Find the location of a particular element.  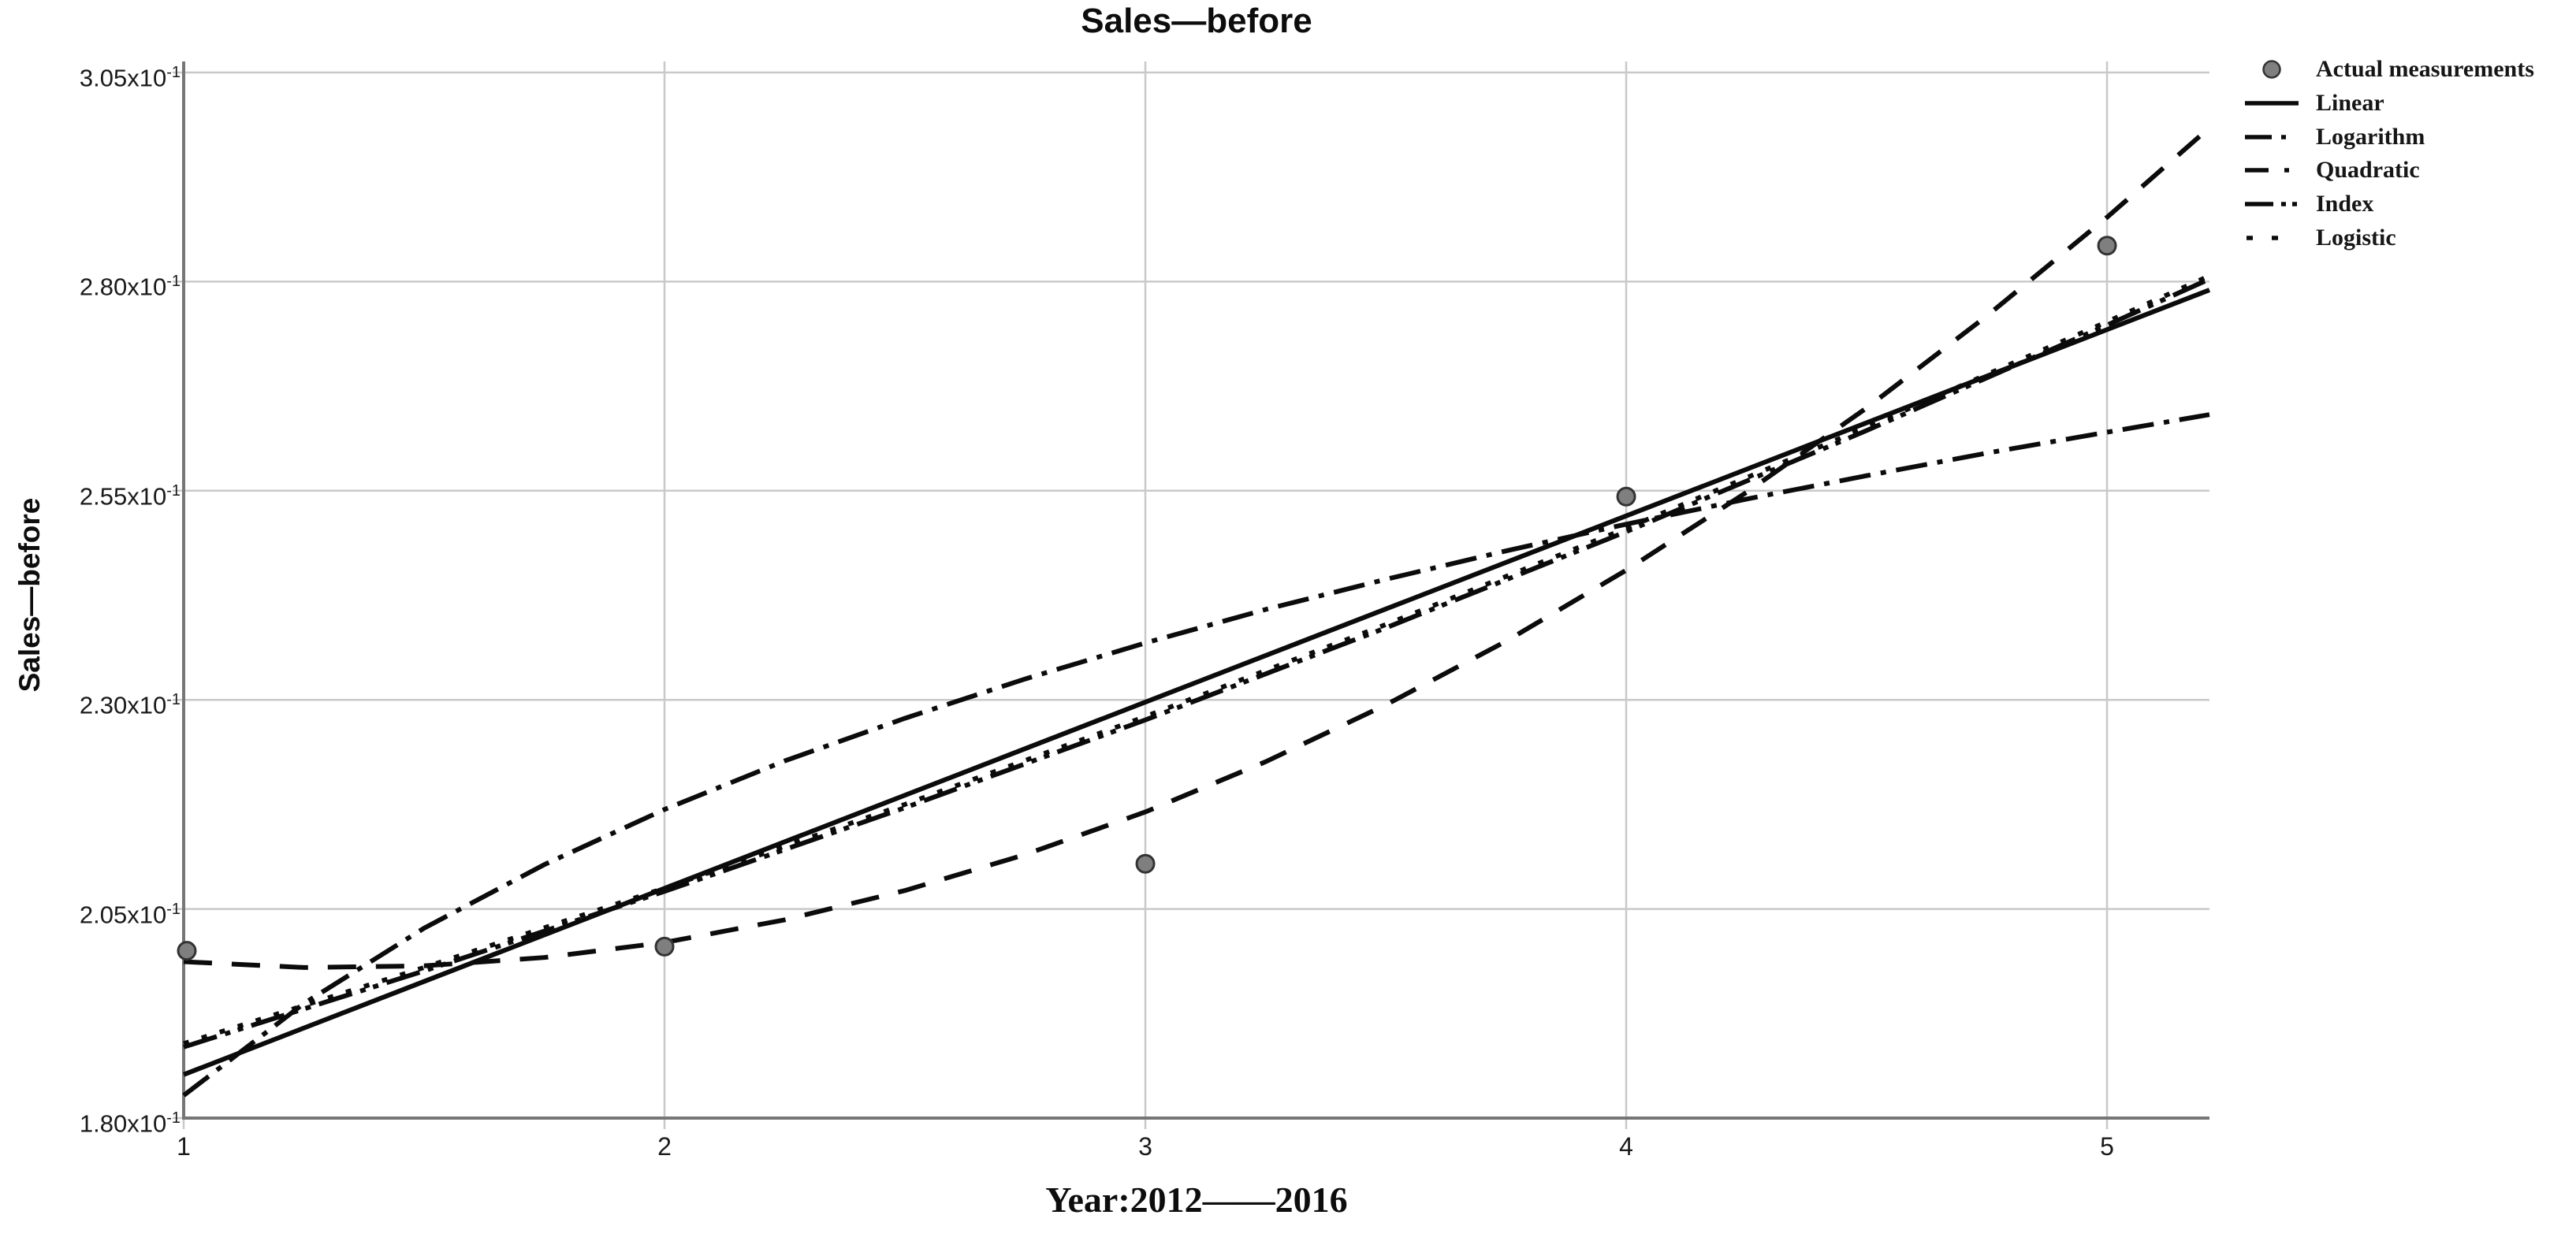

legend-item: Quadratic is located at coordinates (2384, 171).